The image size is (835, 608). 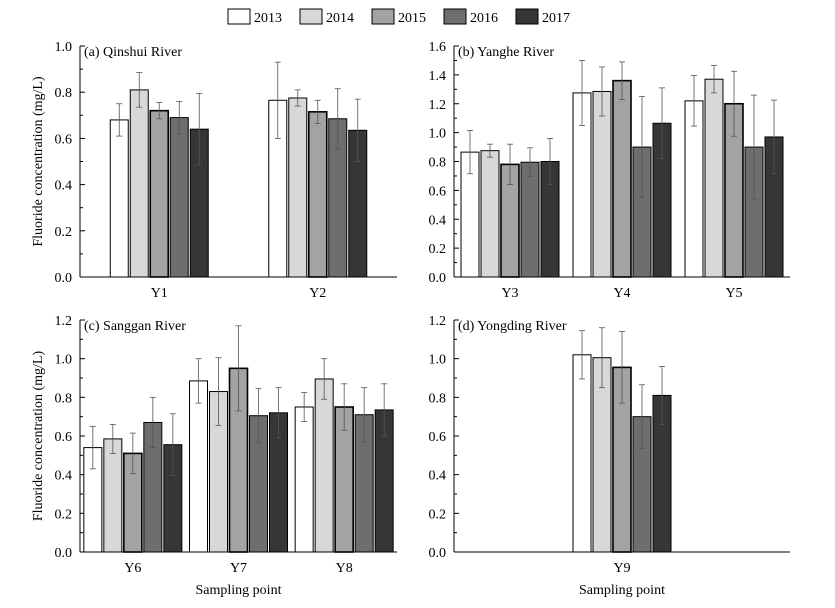 What do you see at coordinates (344, 568) in the screenshot?
I see `x-tick-label: Y8` at bounding box center [344, 568].